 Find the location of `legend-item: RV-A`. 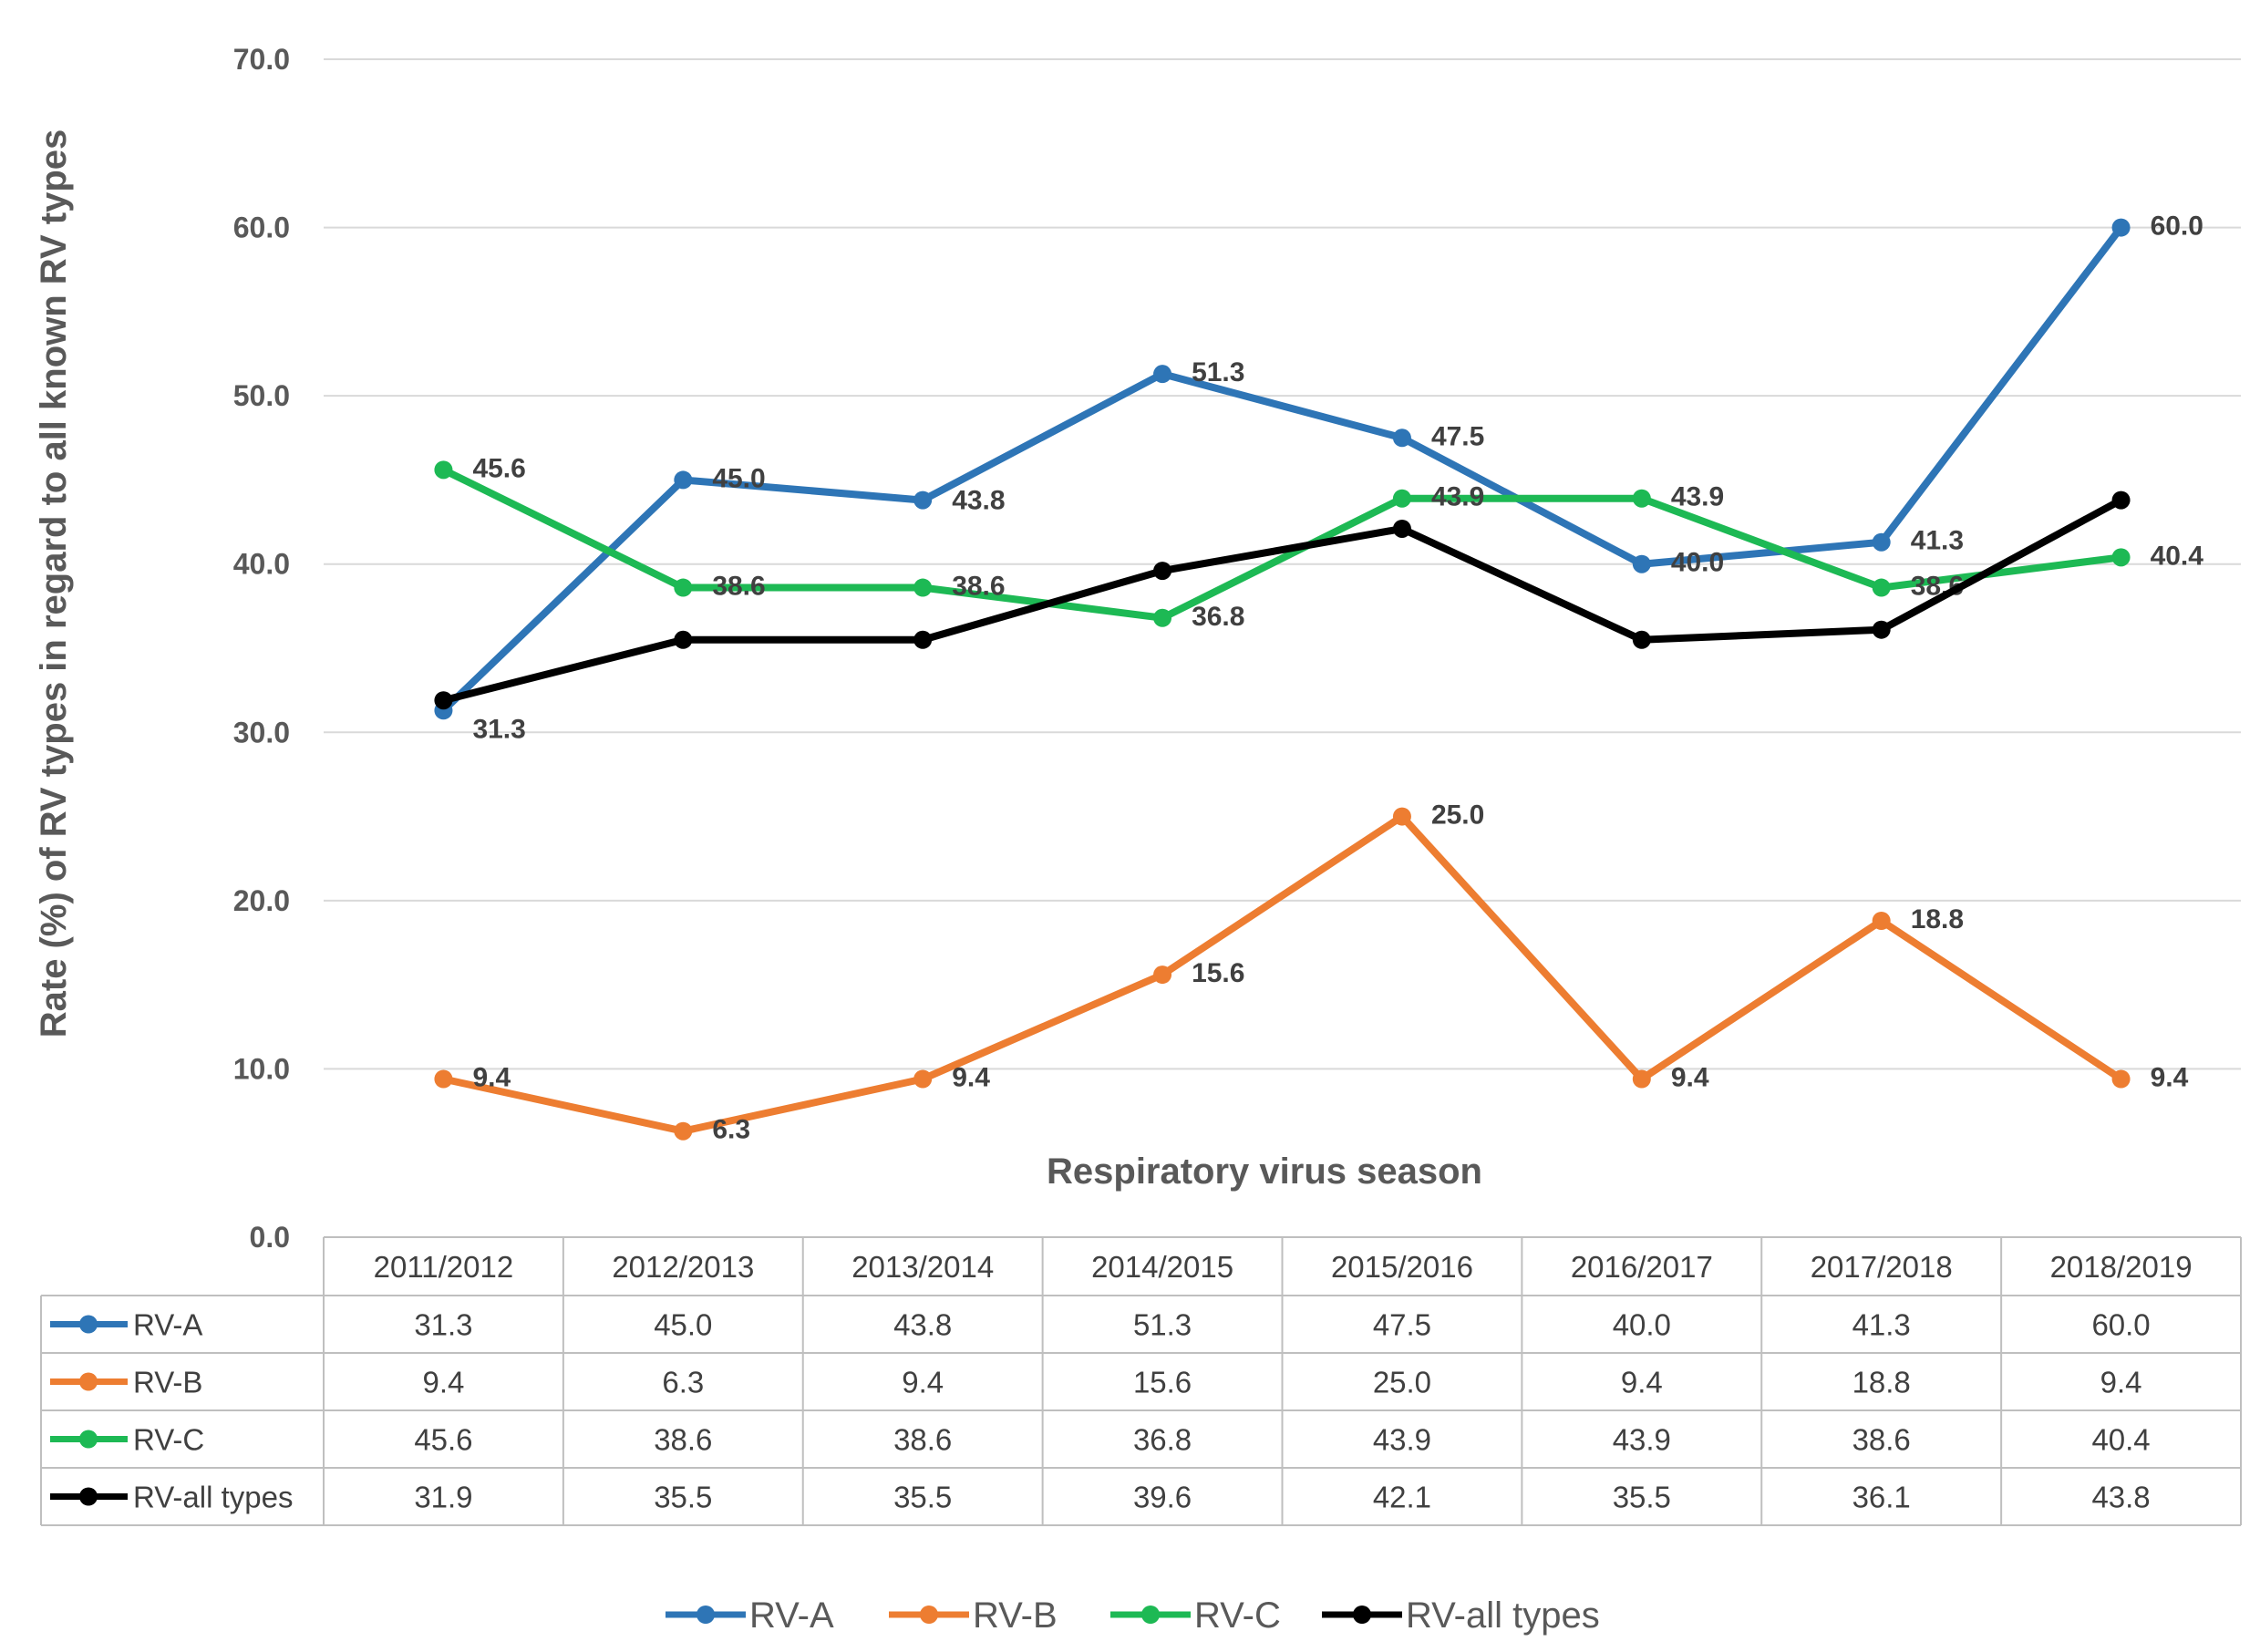

legend-item: RV-A is located at coordinates (750, 1615).